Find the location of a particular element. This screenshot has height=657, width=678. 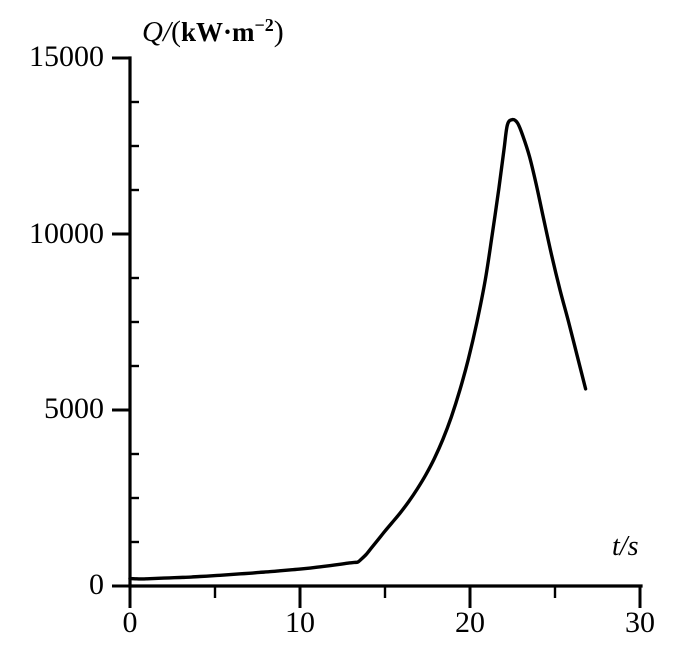

y-tick-label-5000: 5000 is located at coordinates (74, 408).